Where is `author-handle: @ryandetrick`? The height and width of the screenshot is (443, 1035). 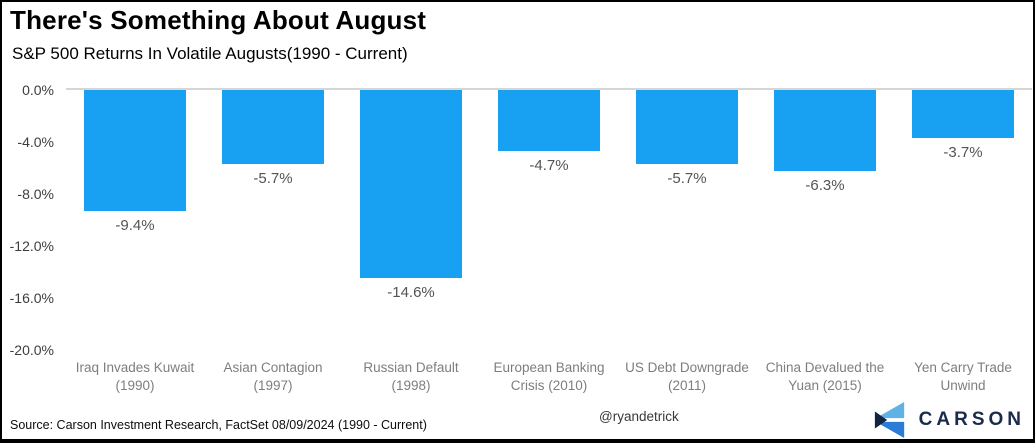
author-handle: @ryandetrick is located at coordinates (639, 416).